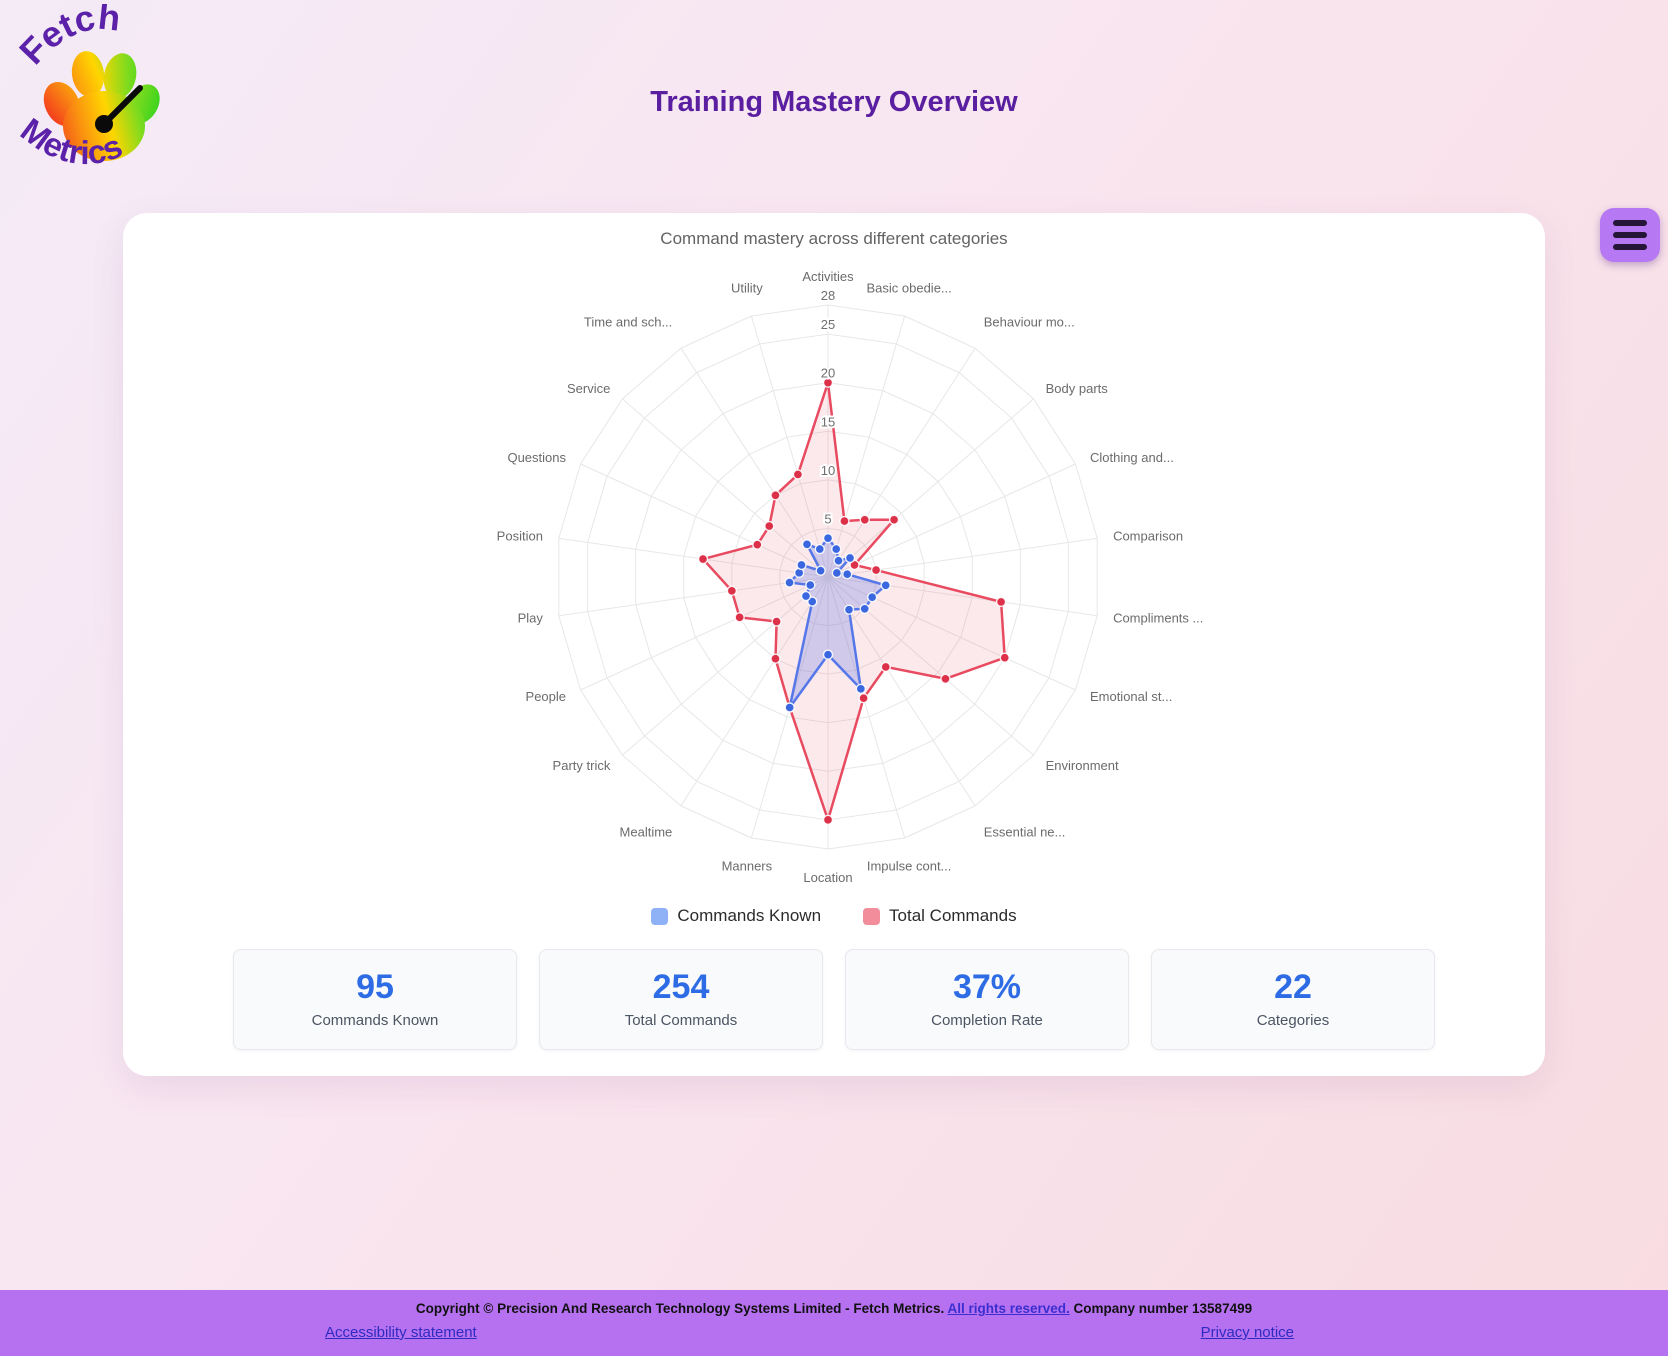  Describe the element at coordinates (582, 765) in the screenshot. I see `category-label: Party trick` at that location.